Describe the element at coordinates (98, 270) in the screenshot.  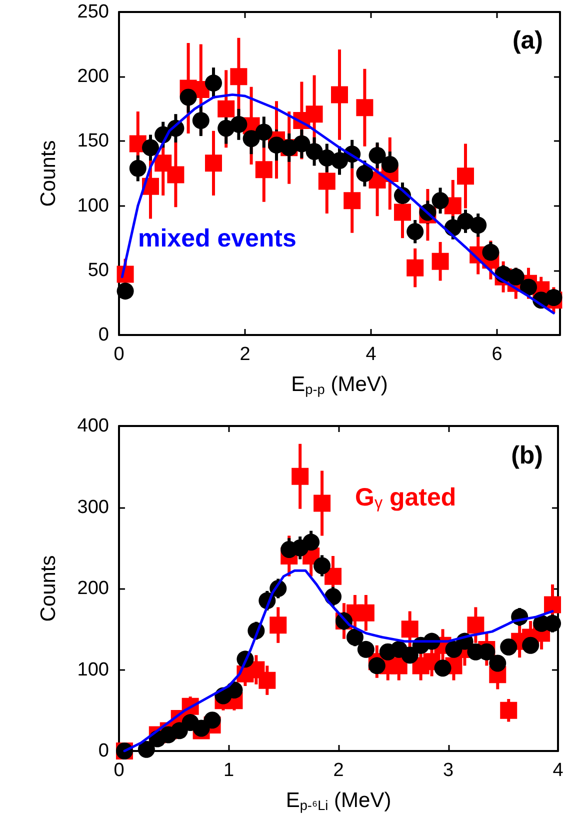
I see `y-tick-label: 50` at that location.